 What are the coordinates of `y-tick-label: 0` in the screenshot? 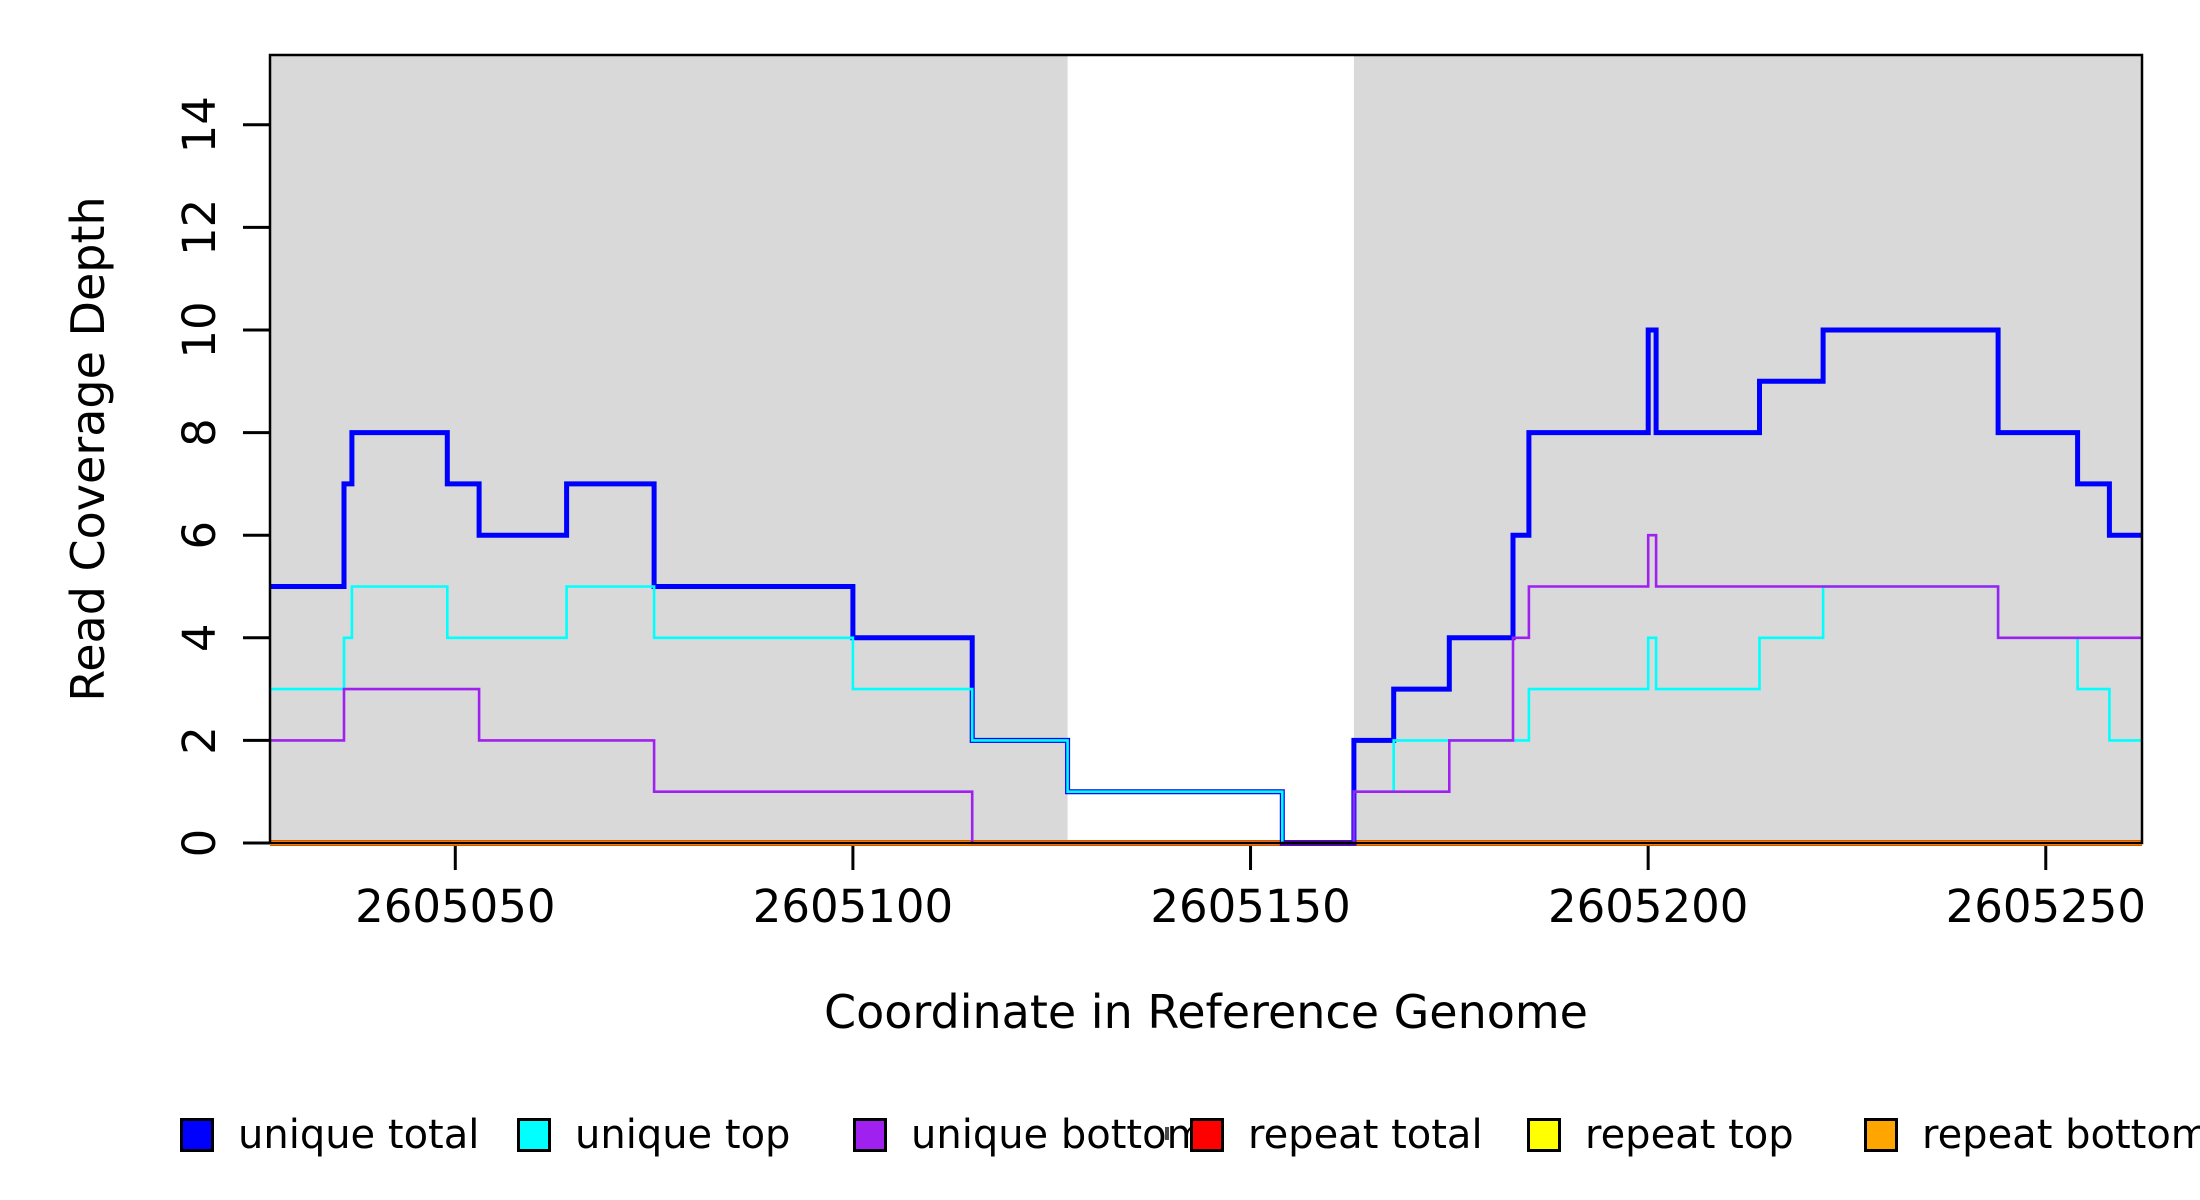 It's located at (199, 843).